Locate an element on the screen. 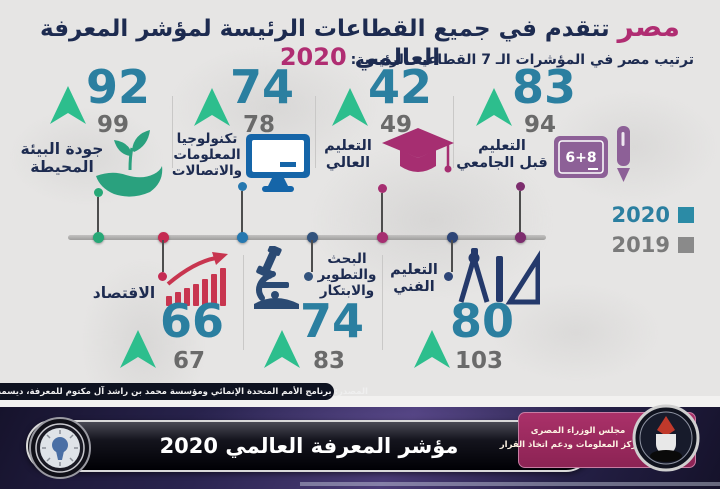 Image resolution: width=720 pixels, height=489 pixels. timeline-dot-economy is located at coordinates (163, 237).